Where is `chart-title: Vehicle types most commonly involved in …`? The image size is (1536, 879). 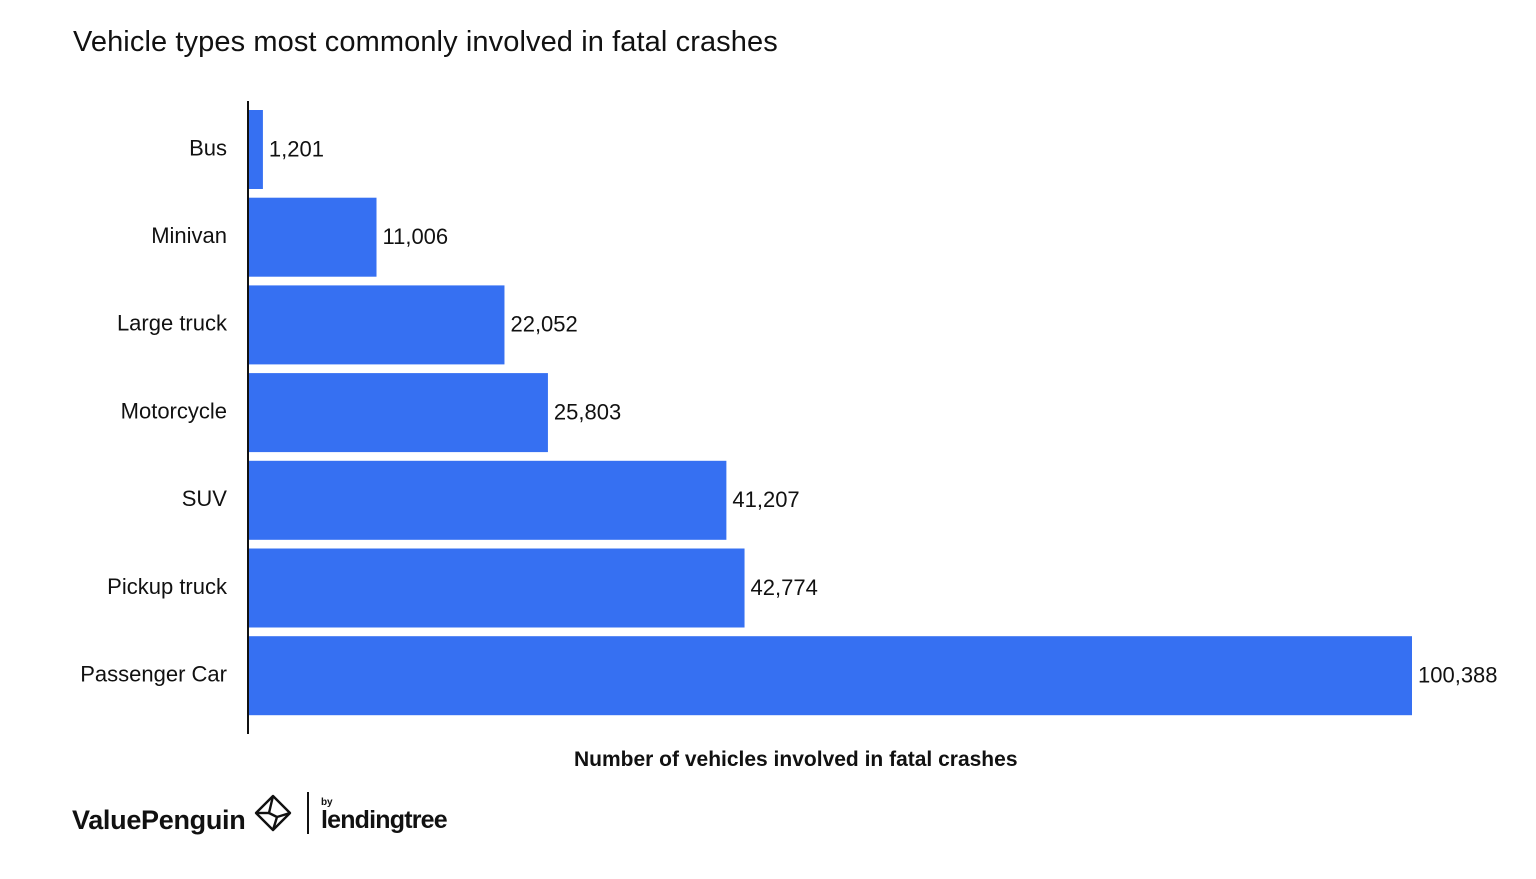
chart-title: Vehicle types most commonly involved in … is located at coordinates (425, 42).